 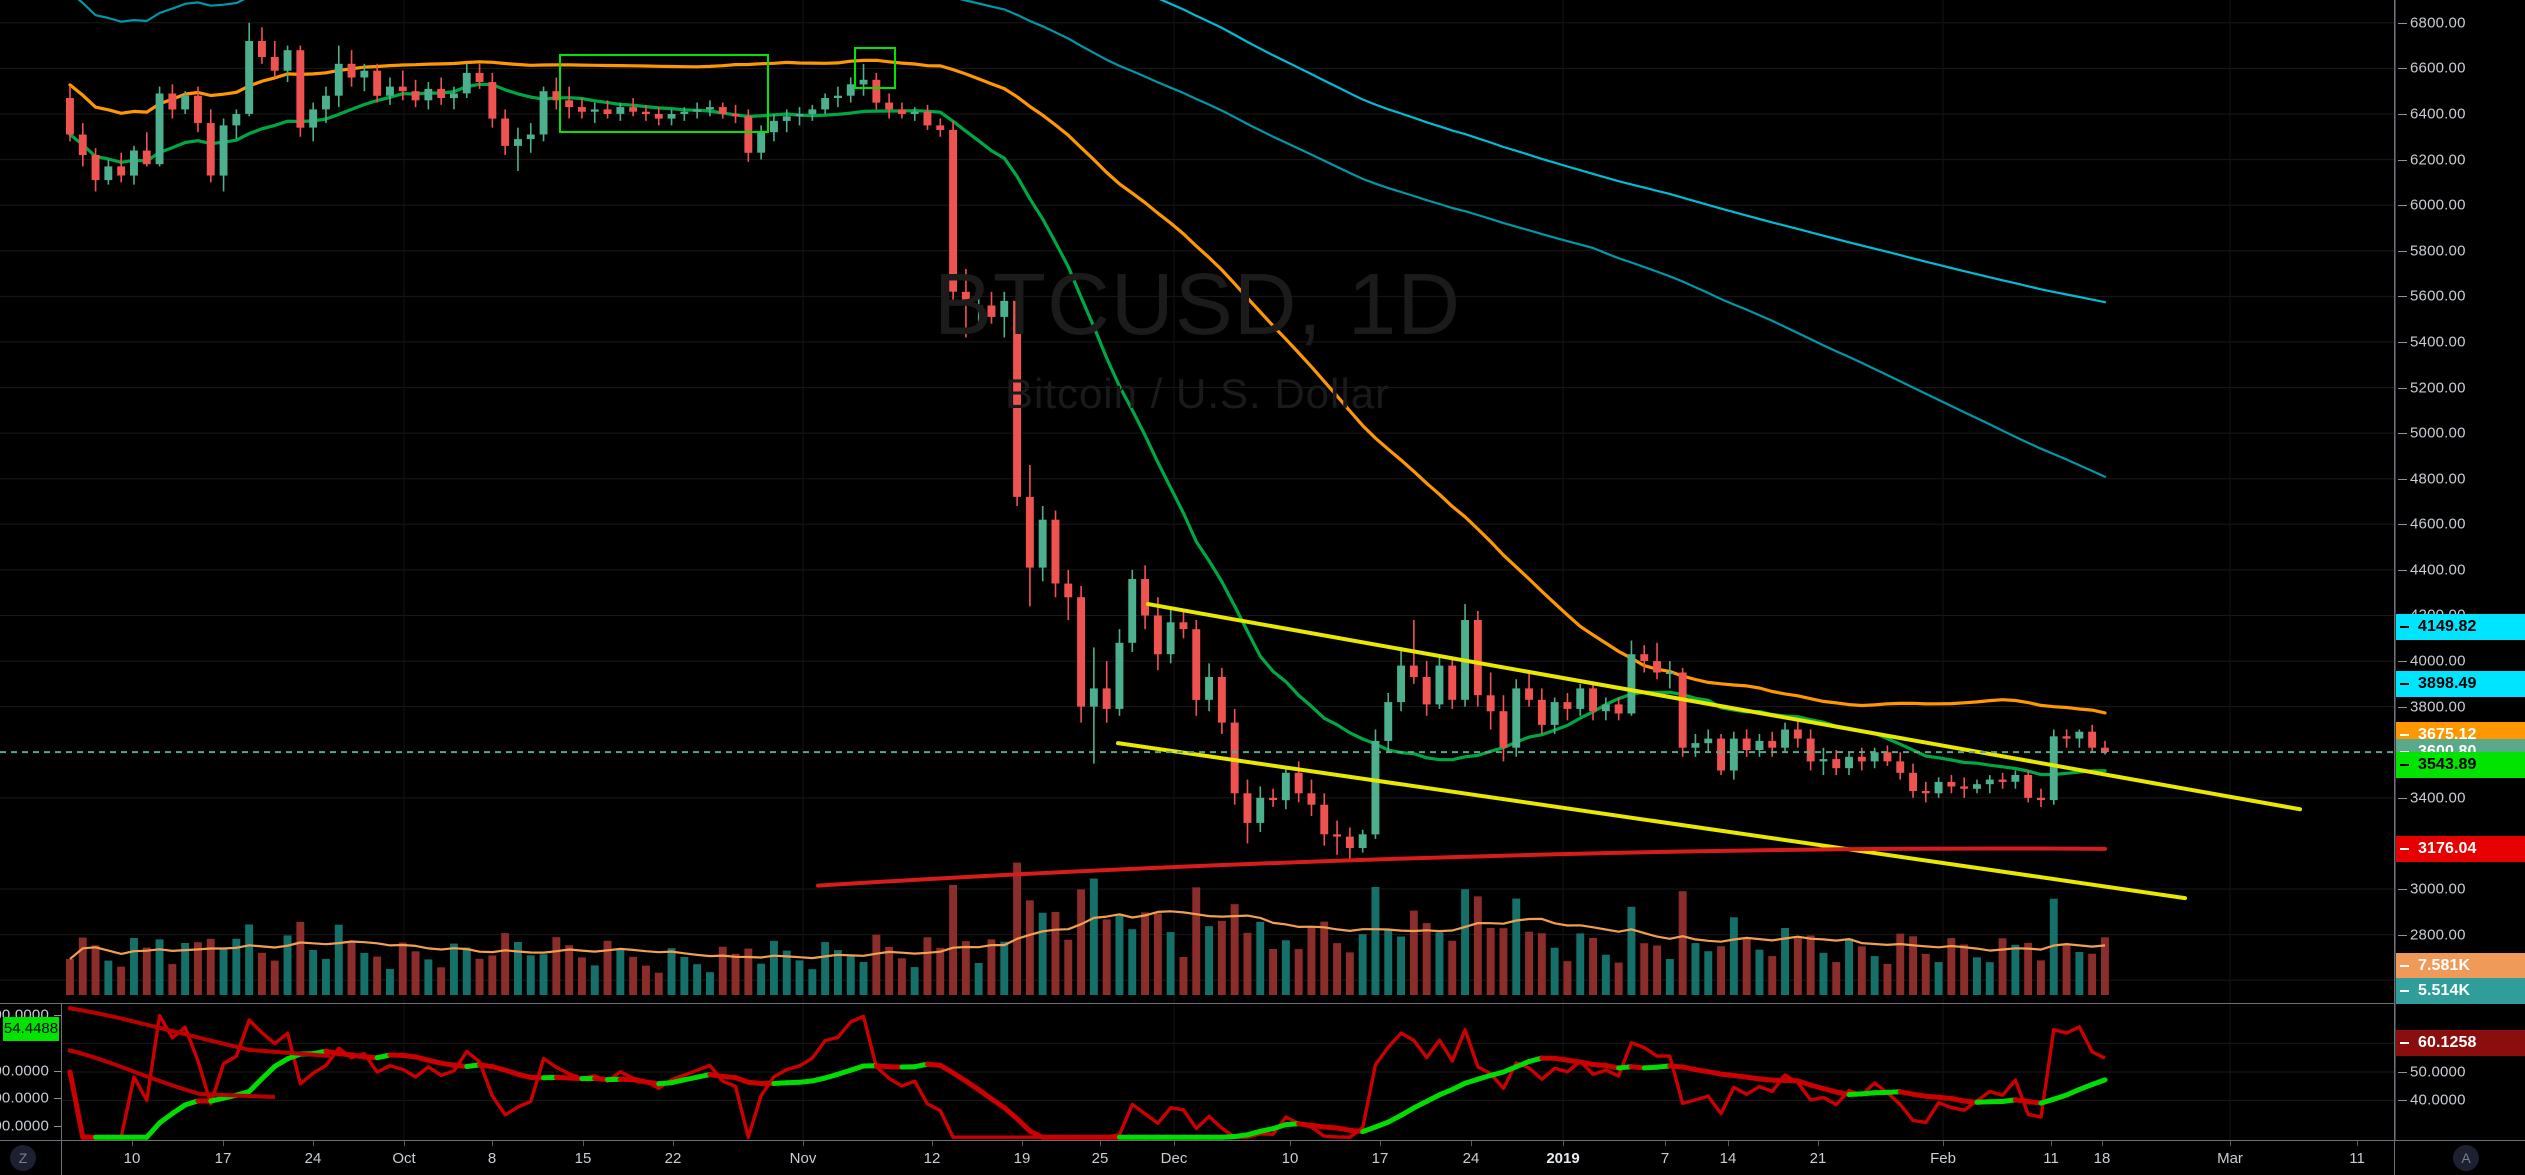 What do you see at coordinates (223, 1158) in the screenshot?
I see `time-label-1: 17` at bounding box center [223, 1158].